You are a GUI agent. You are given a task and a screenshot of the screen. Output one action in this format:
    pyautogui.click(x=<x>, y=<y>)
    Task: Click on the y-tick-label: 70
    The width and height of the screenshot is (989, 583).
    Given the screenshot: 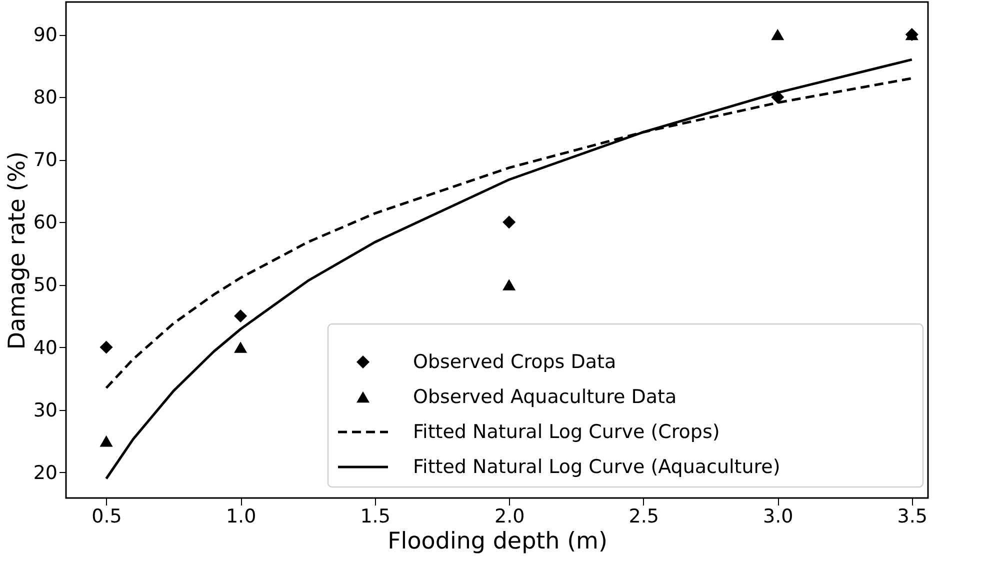 What is the action you would take?
    pyautogui.click(x=45, y=160)
    